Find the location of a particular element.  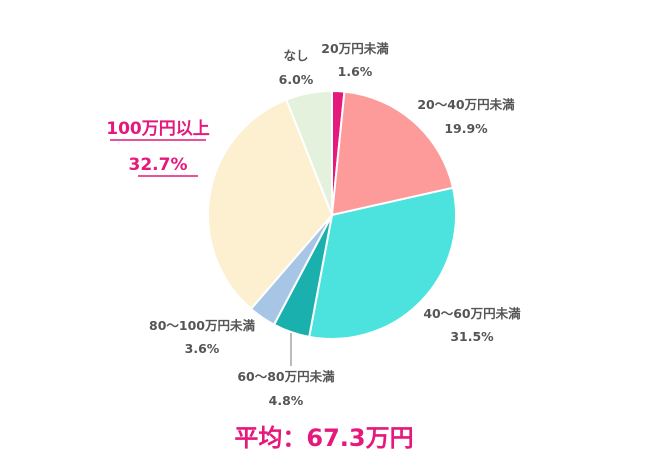

slice-label-60-80: 60～80万円未満 is located at coordinates (286, 376).